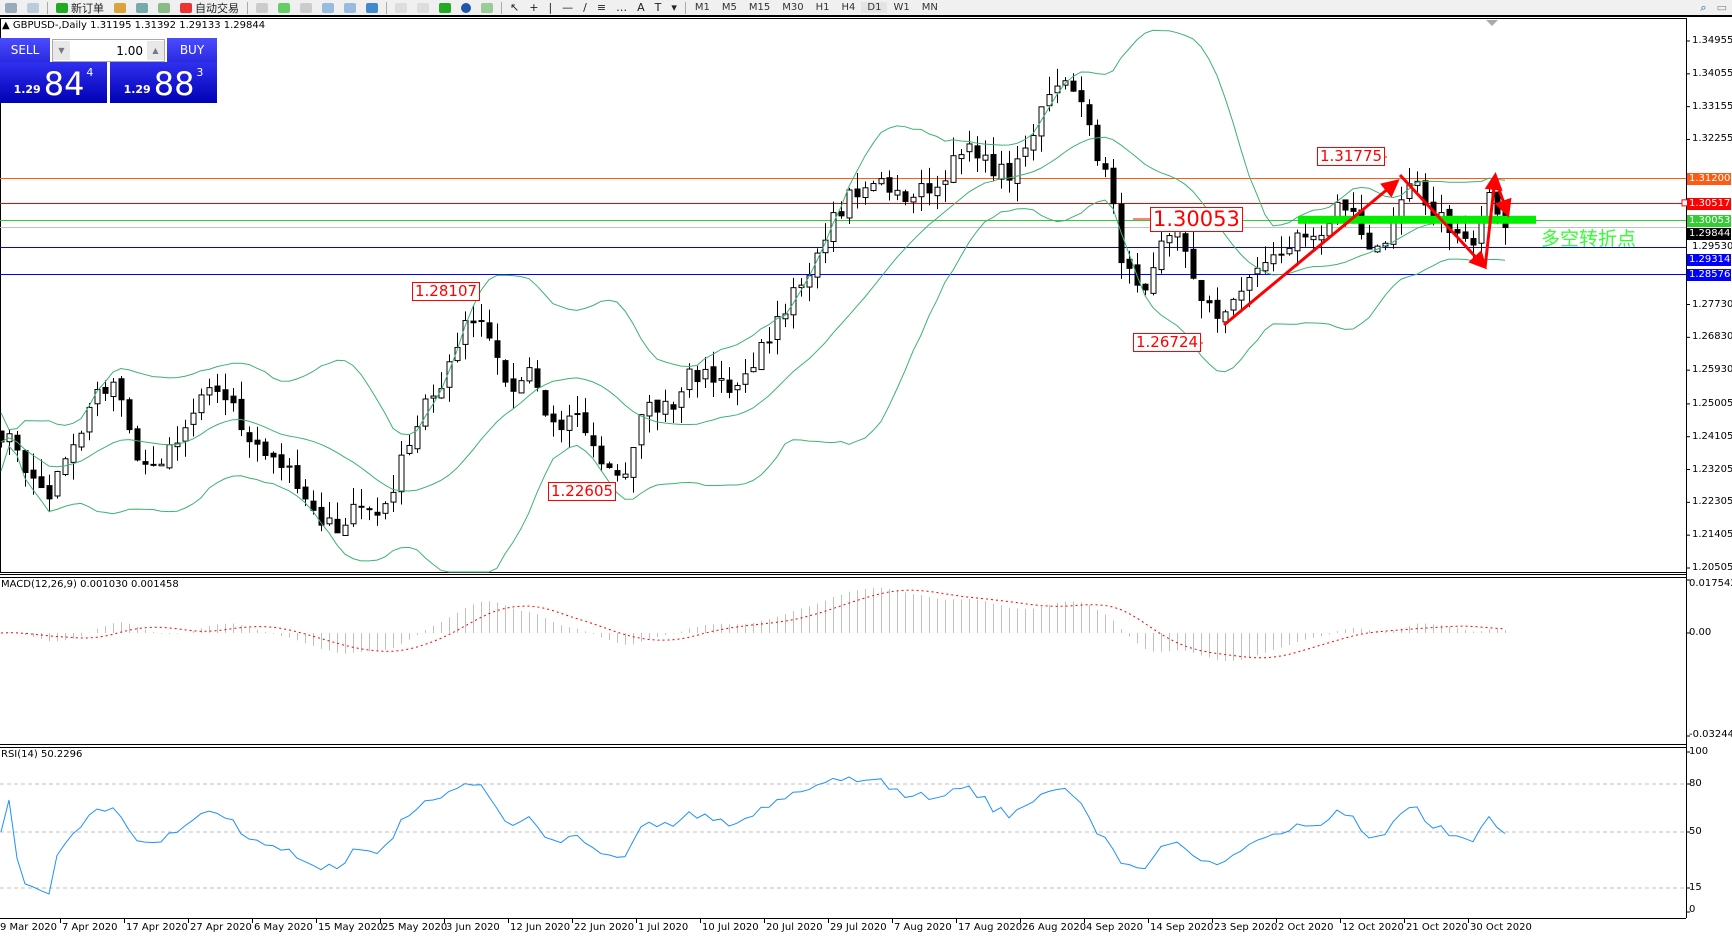 Image resolution: width=1732 pixels, height=936 pixels. Describe the element at coordinates (350, 7) in the screenshot. I see `zoom-out-button` at that location.